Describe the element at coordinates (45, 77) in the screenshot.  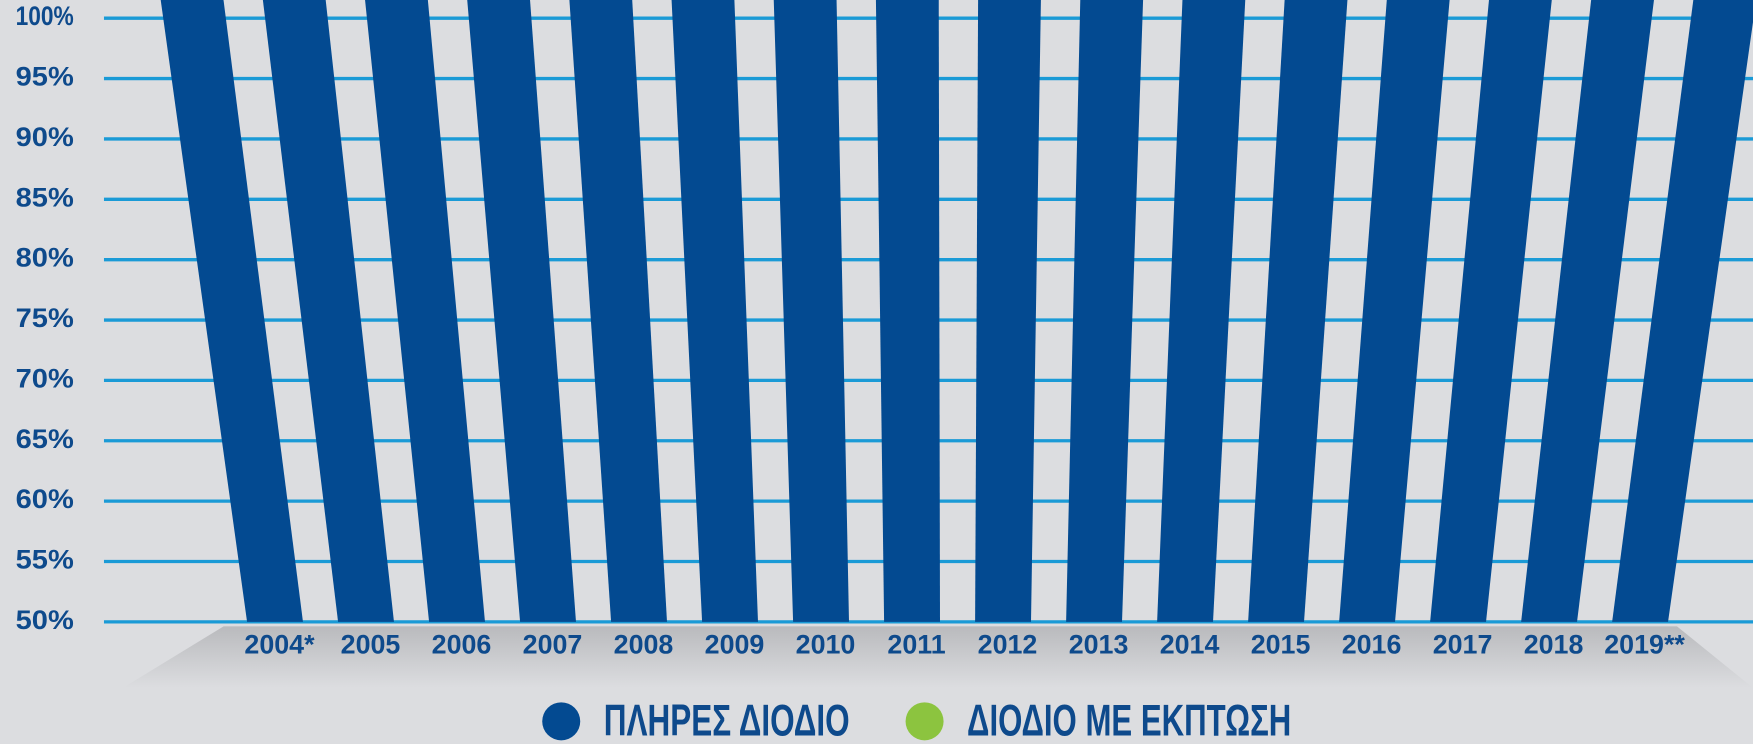
I see `y-tick-label: 95%` at that location.